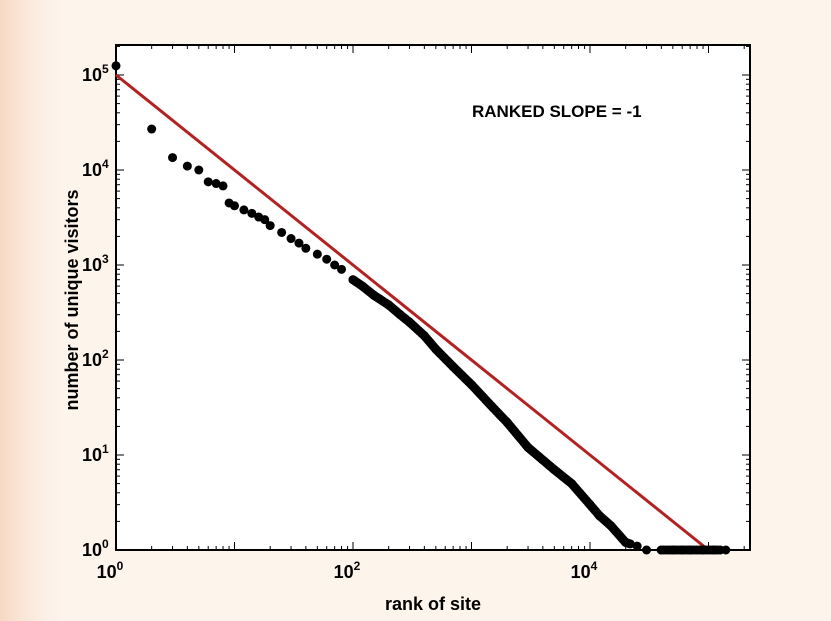 The image size is (831, 621). What do you see at coordinates (95, 168) in the screenshot?
I see `y-tick-label: 10⁴` at bounding box center [95, 168].